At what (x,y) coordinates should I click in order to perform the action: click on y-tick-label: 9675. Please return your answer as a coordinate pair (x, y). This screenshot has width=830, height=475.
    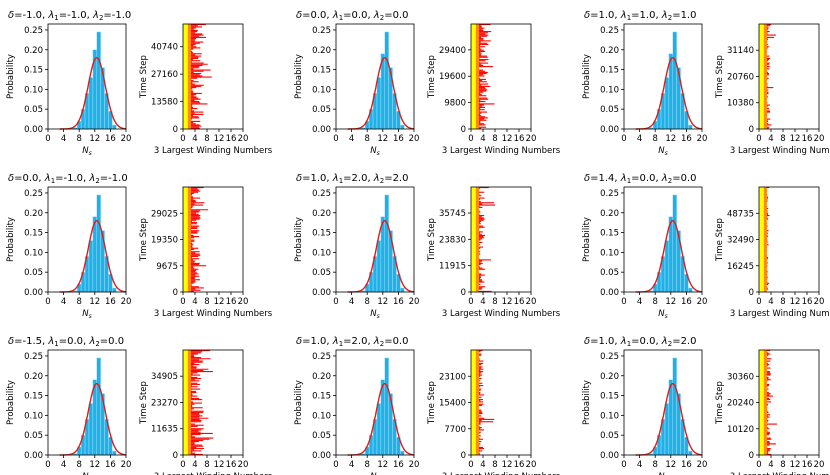
    Looking at the image, I should click on (167, 267).